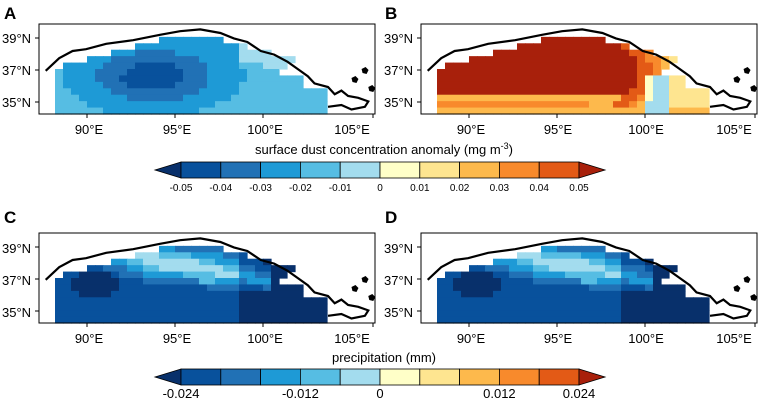 This screenshot has width=761, height=401. I want to click on lat-tick-d-35: 35°N, so click(398, 312).